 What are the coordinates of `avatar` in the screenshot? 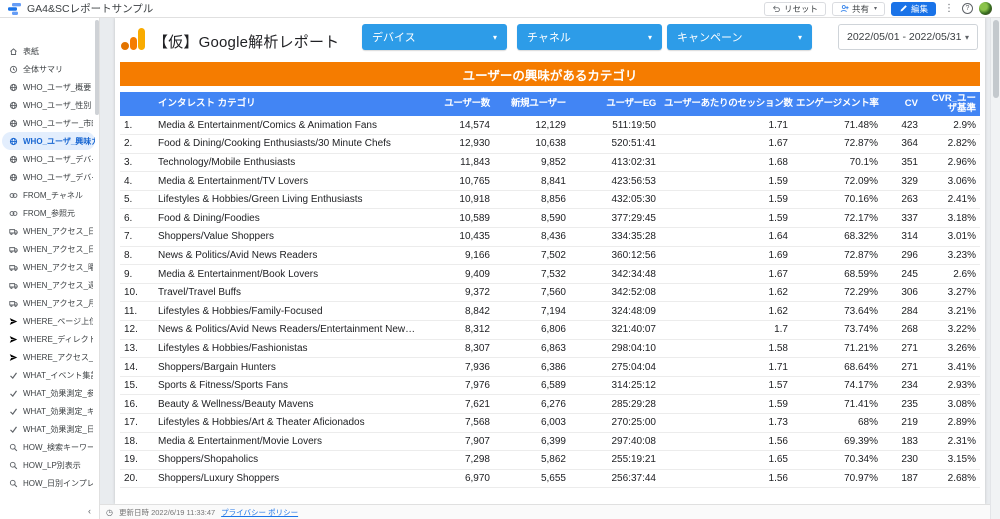 It's located at (985, 8).